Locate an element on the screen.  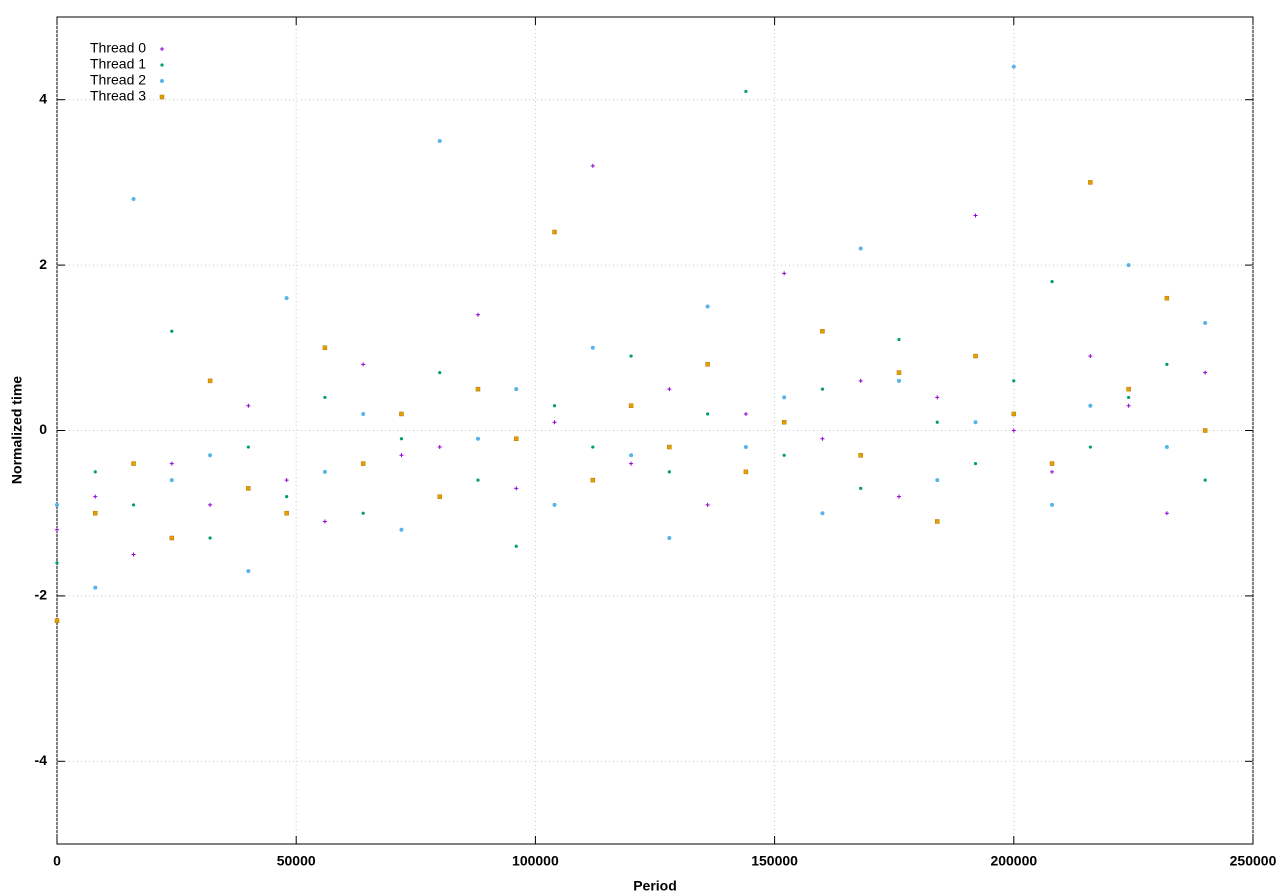
x-tick-label: 0 is located at coordinates (57, 861).